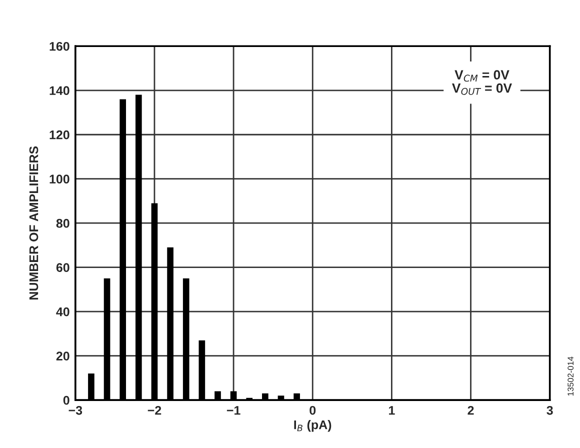 The image size is (580, 448). What do you see at coordinates (549, 410) in the screenshot?
I see `x-tick-label: 3` at bounding box center [549, 410].